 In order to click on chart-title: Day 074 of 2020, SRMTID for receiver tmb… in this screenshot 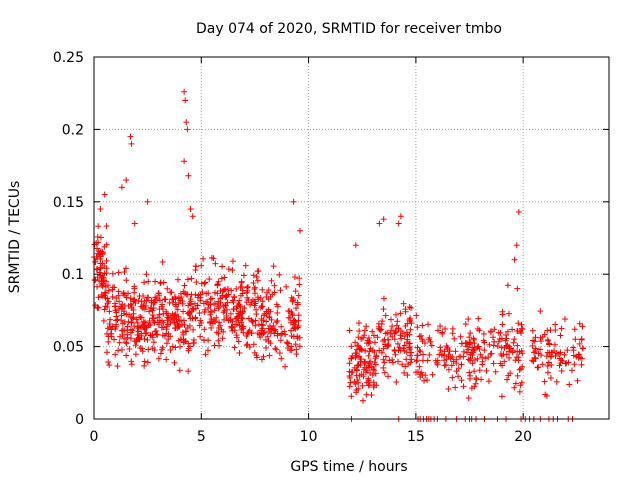, I will do `click(349, 29)`.